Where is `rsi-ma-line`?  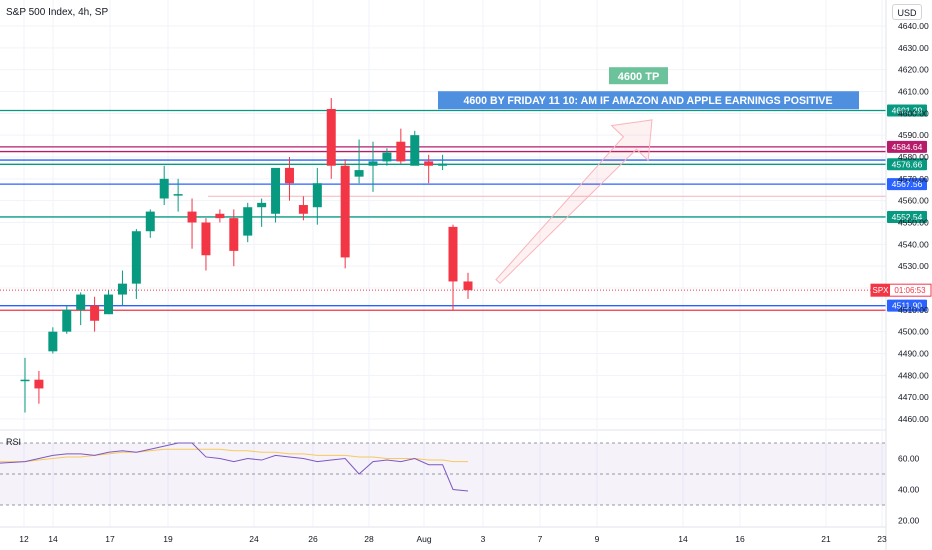 rsi-ma-line is located at coordinates (234, 455).